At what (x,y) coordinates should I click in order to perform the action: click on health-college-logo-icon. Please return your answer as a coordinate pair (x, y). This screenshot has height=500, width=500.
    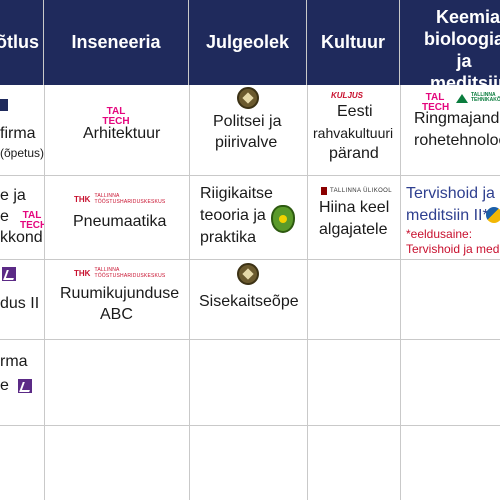
    Looking at the image, I should click on (493, 215).